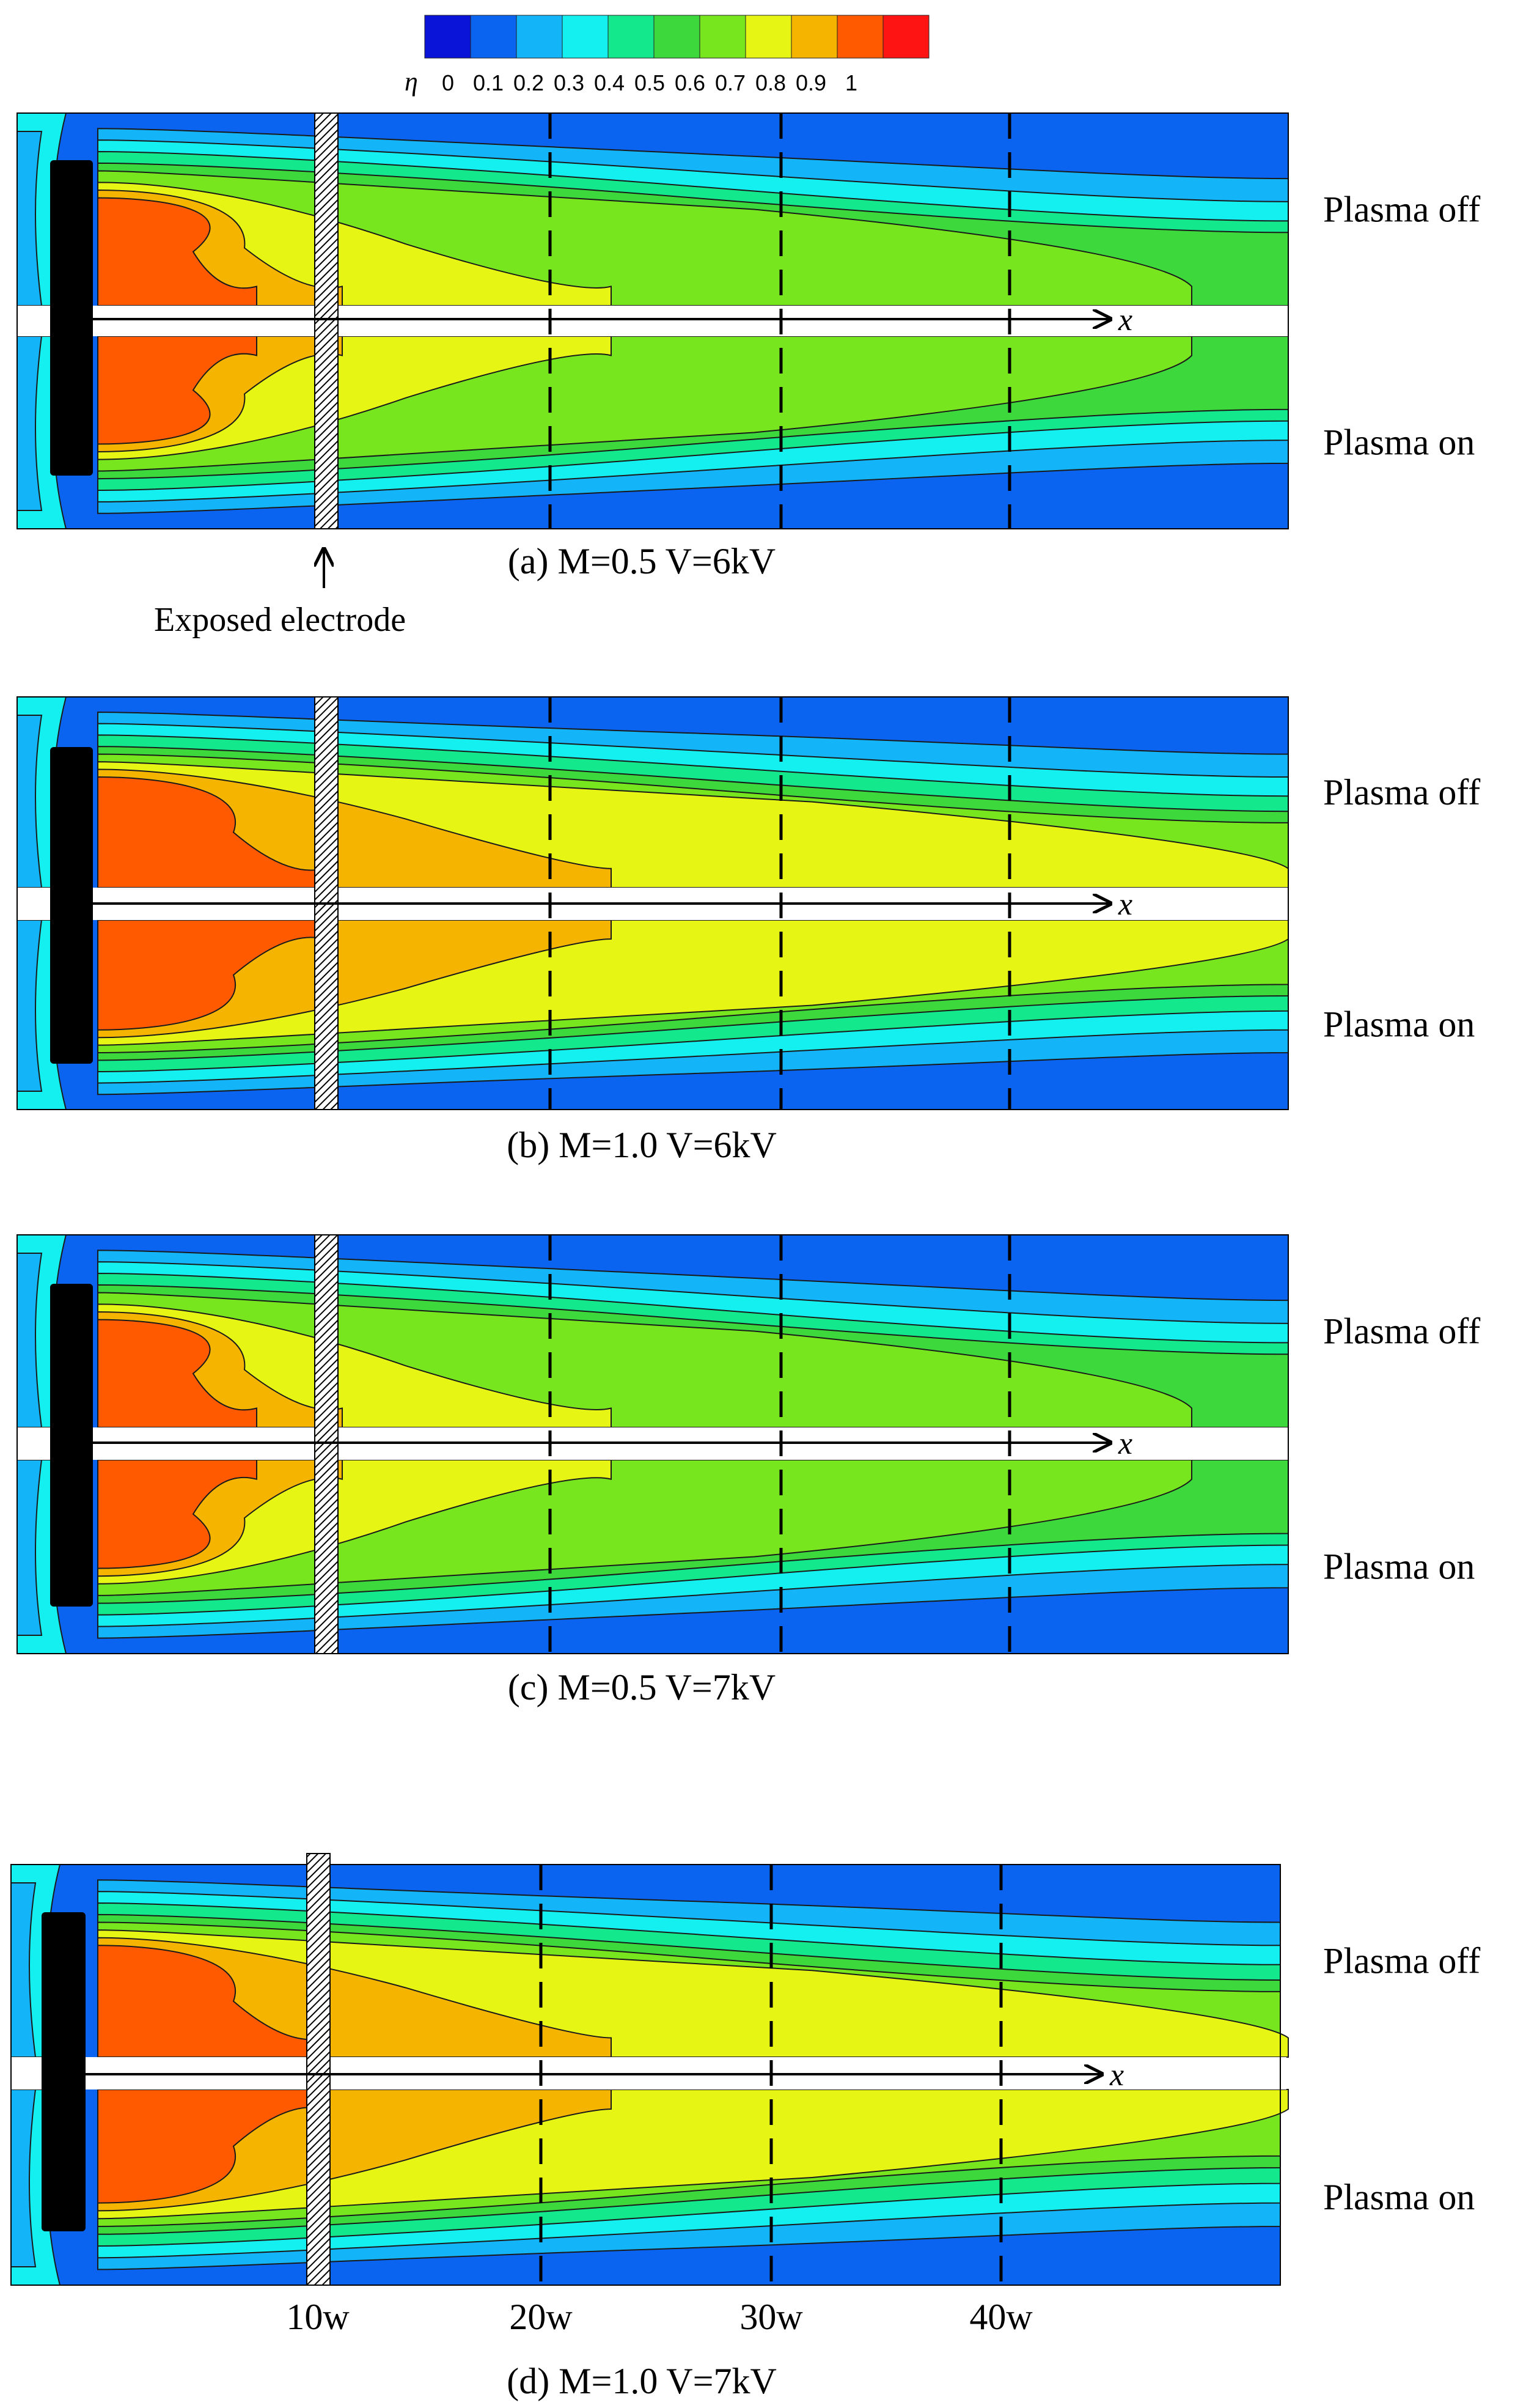 This screenshot has width=1537, height=2408. What do you see at coordinates (488, 82) in the screenshot?
I see `colorbar-tick-label: 0.1` at bounding box center [488, 82].